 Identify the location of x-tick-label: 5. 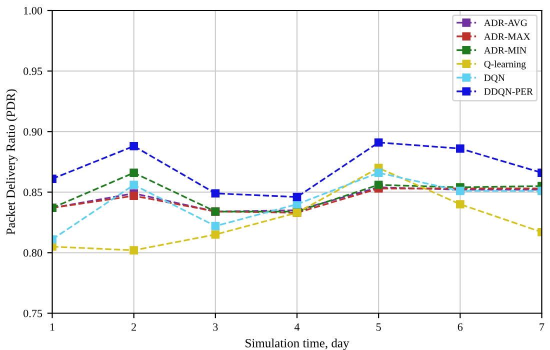
(378, 327).